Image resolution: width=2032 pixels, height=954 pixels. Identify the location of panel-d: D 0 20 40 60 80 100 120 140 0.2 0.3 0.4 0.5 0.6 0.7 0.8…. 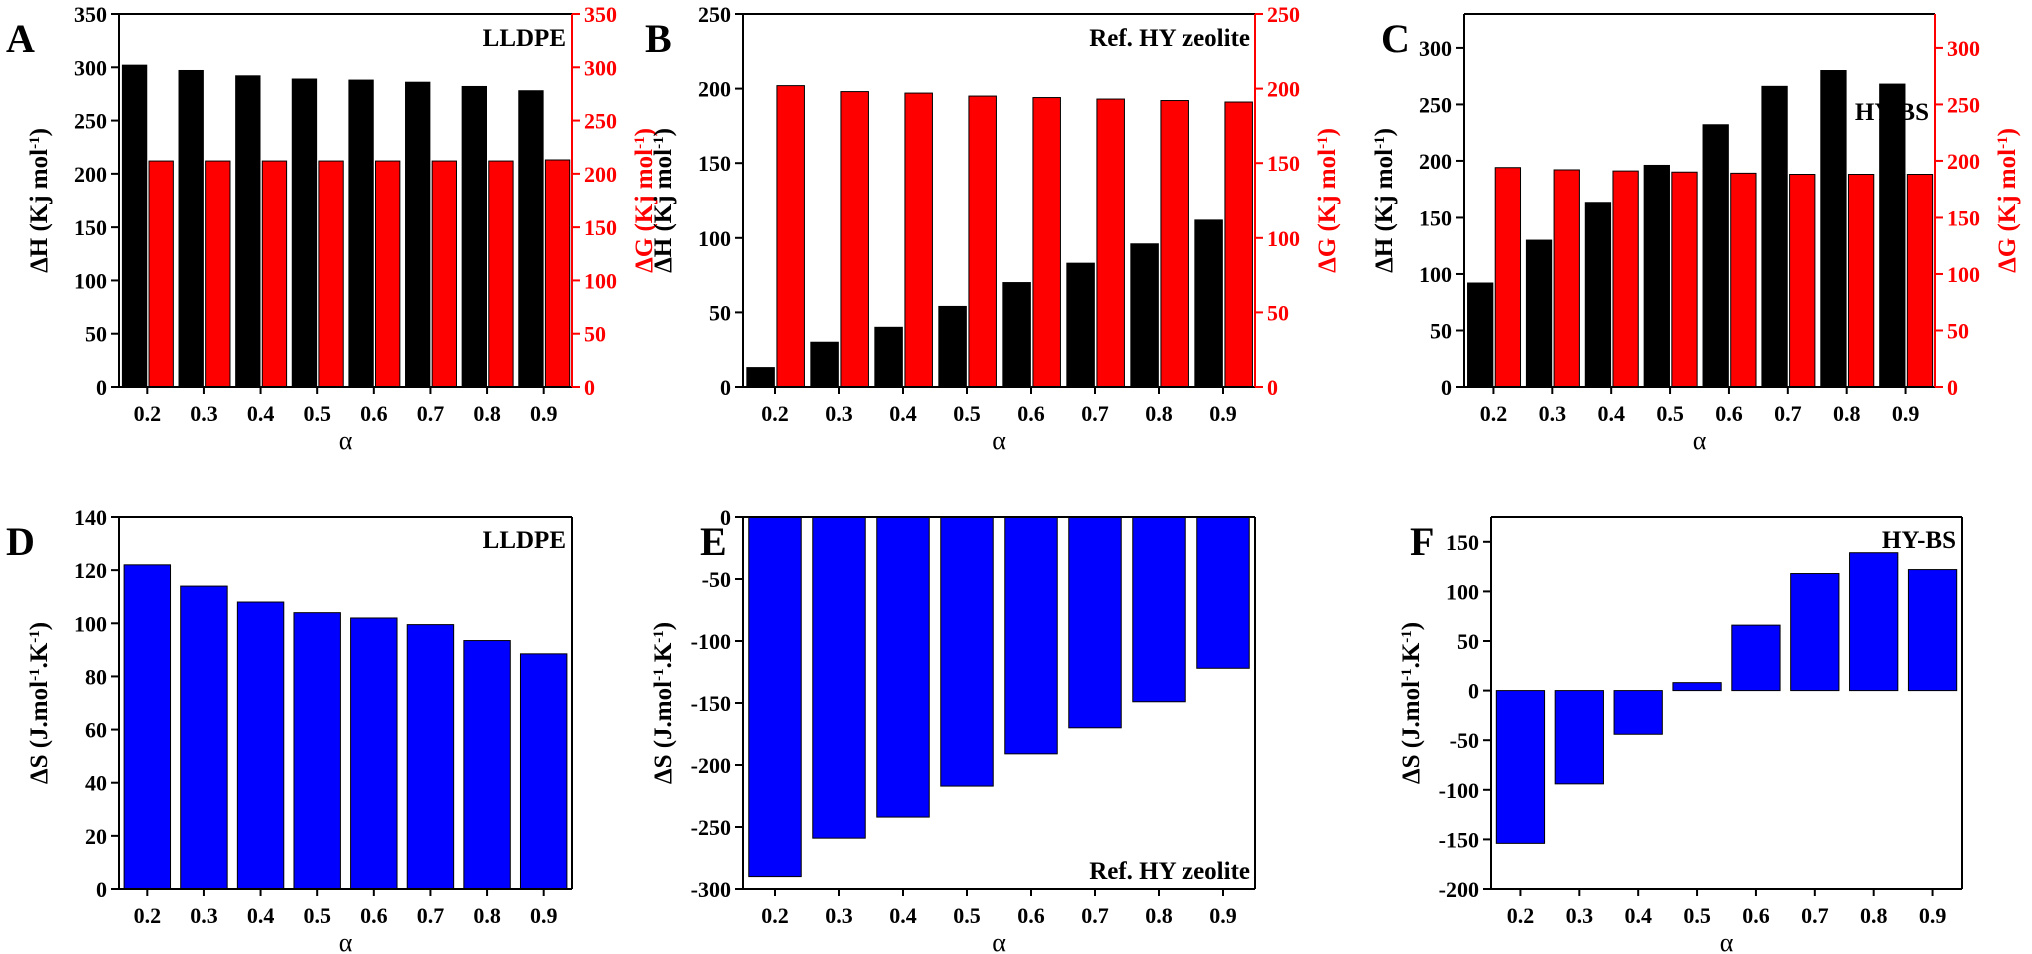
(289, 729).